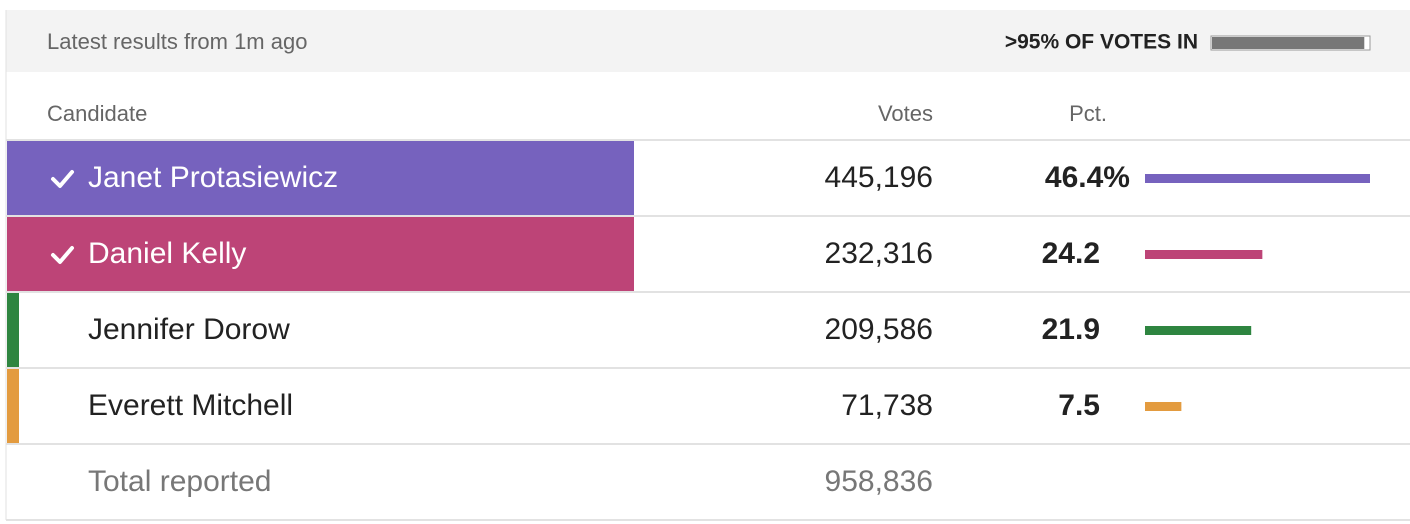  Describe the element at coordinates (190, 405) in the screenshot. I see `candidate-name: Everett Mitchell` at that location.